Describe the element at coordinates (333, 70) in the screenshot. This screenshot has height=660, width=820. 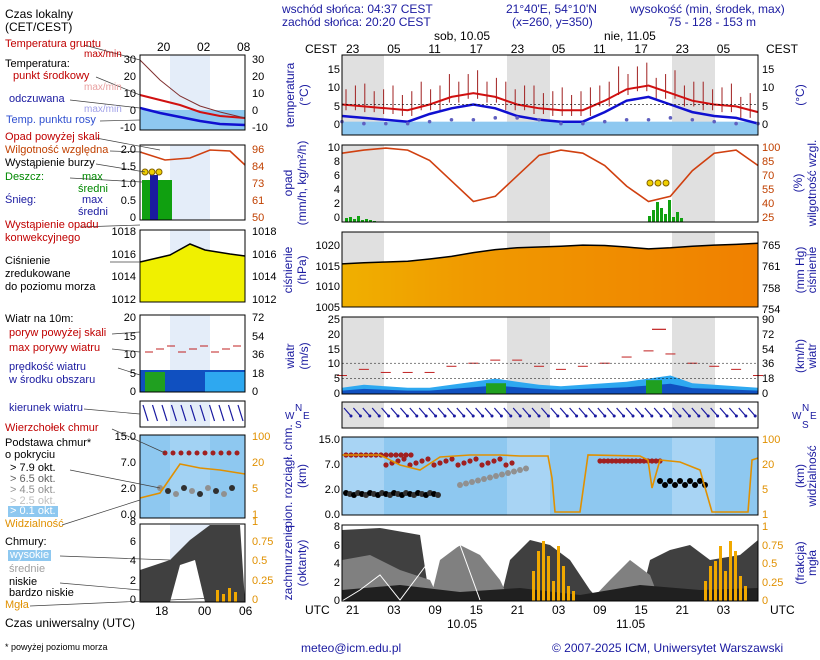
I see `temp-left-tick: 15` at that location.